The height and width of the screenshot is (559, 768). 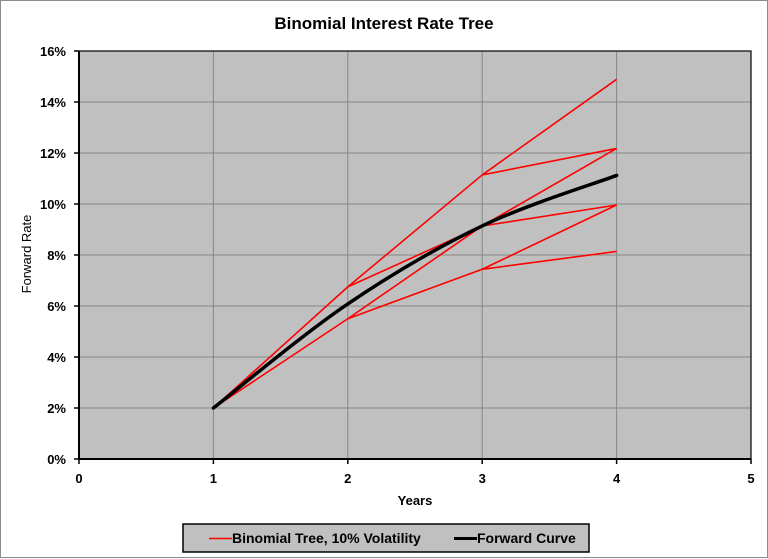 I want to click on y-axis-tick-labels: 0% 2% 4% 6% 8% 10% 12% 14% 16%, so click(x=53, y=255).